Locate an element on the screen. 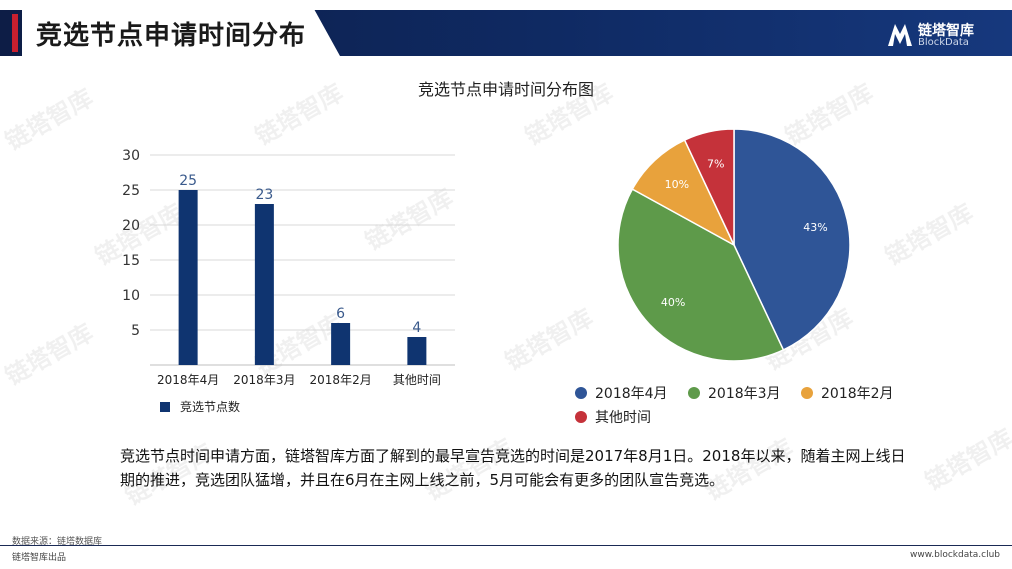 This screenshot has height=569, width=1012. bar-legend-label: 竞选节点数 is located at coordinates (210, 407).